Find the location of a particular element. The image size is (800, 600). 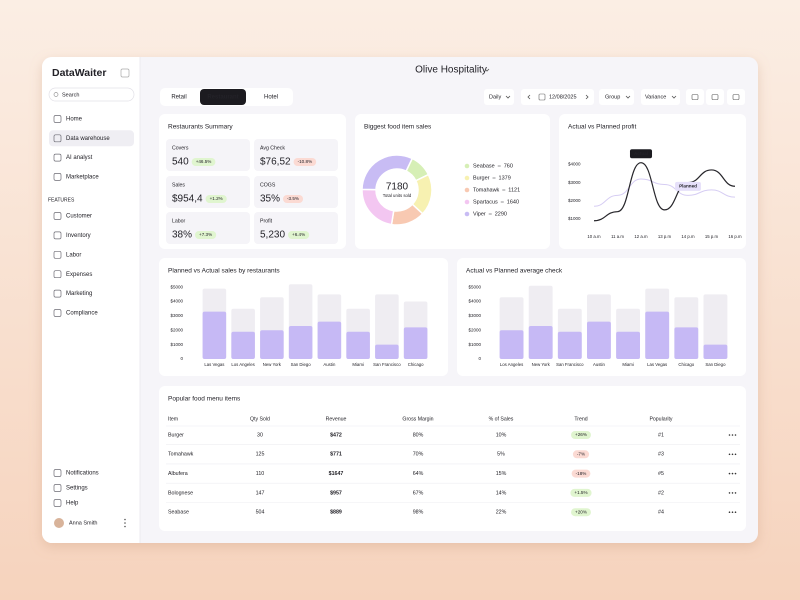

nav-item: Home is located at coordinates (74, 120).